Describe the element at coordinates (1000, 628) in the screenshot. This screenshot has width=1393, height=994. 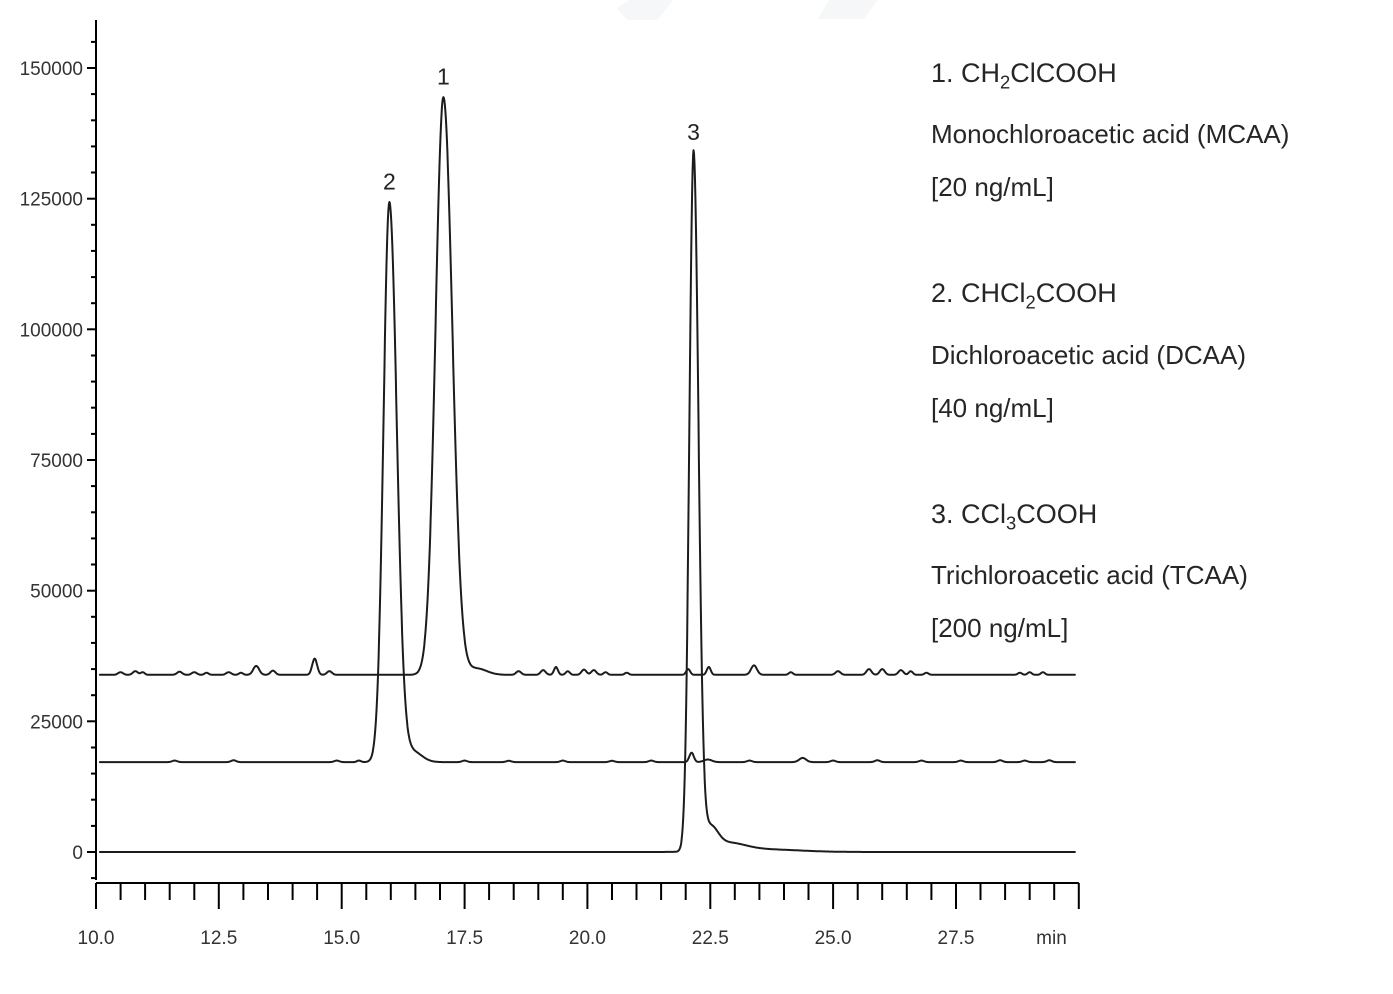
I see `compound-concentration: [200 ng/mL]` at that location.